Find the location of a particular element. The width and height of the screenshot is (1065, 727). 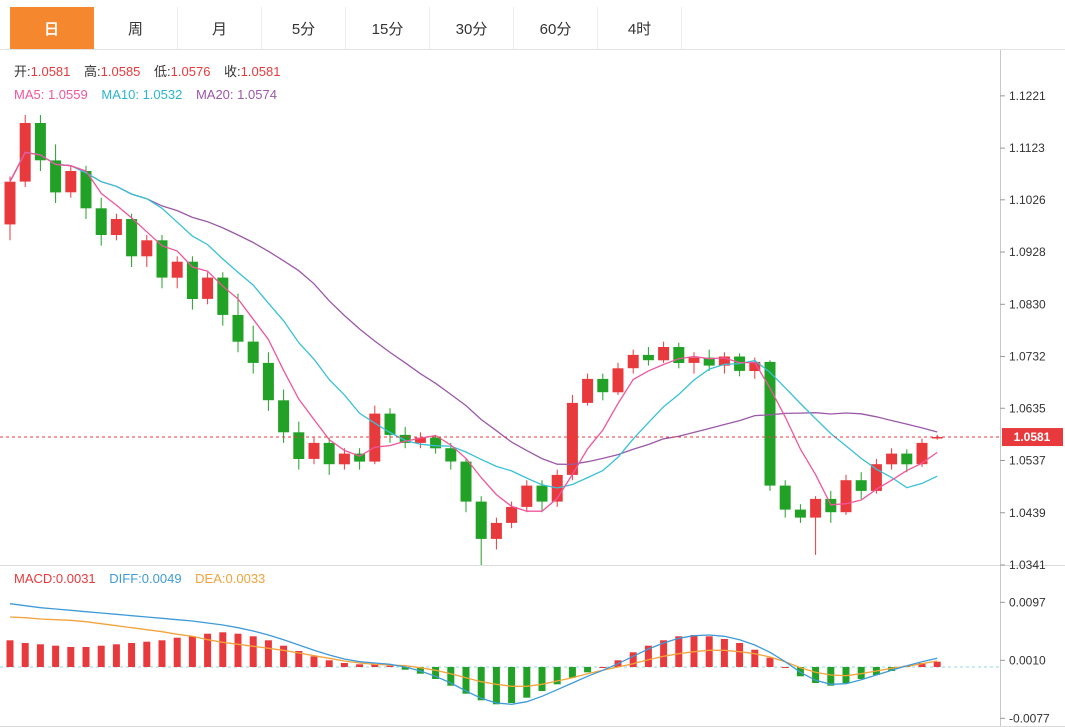

low-label: 低: is located at coordinates (162, 71).